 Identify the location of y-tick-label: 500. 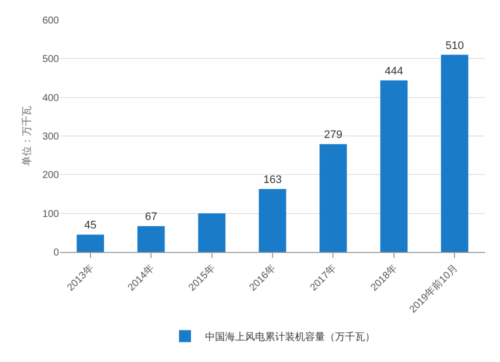
(51, 60).